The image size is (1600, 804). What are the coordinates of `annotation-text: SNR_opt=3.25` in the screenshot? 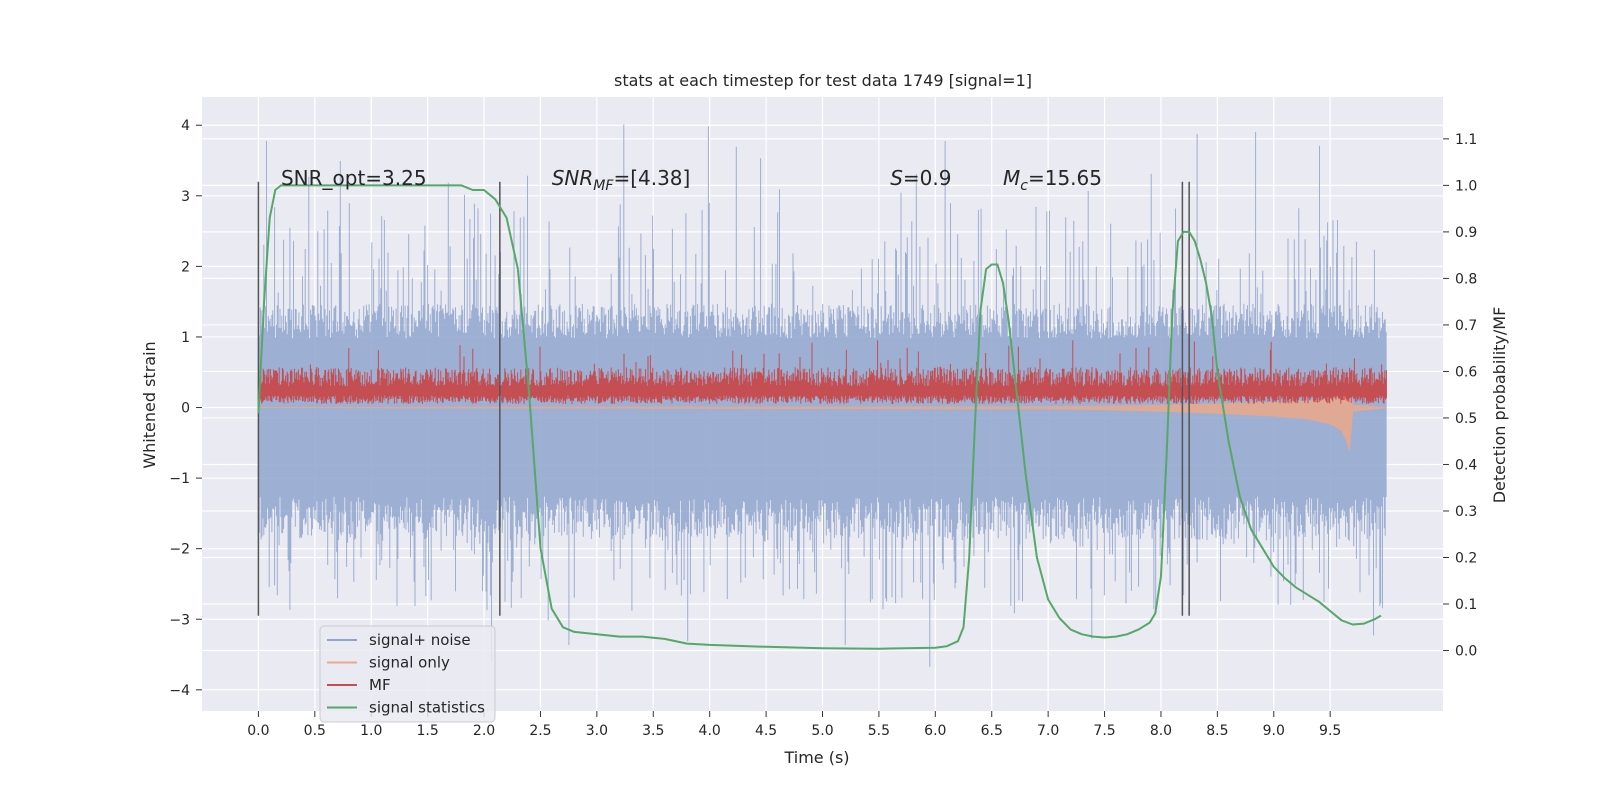 It's located at (354, 178).